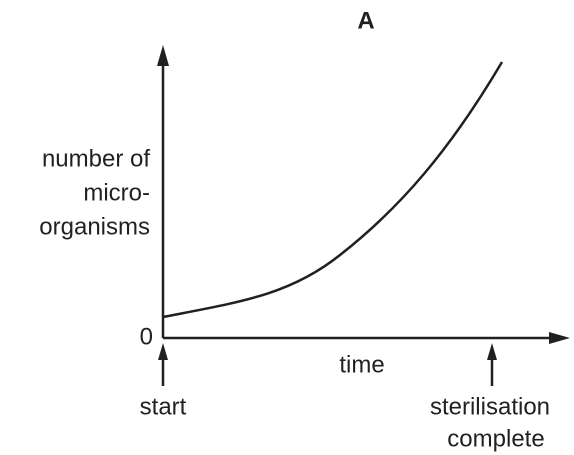  What do you see at coordinates (116, 192) in the screenshot?
I see `y-axis-label: micro-` at bounding box center [116, 192].